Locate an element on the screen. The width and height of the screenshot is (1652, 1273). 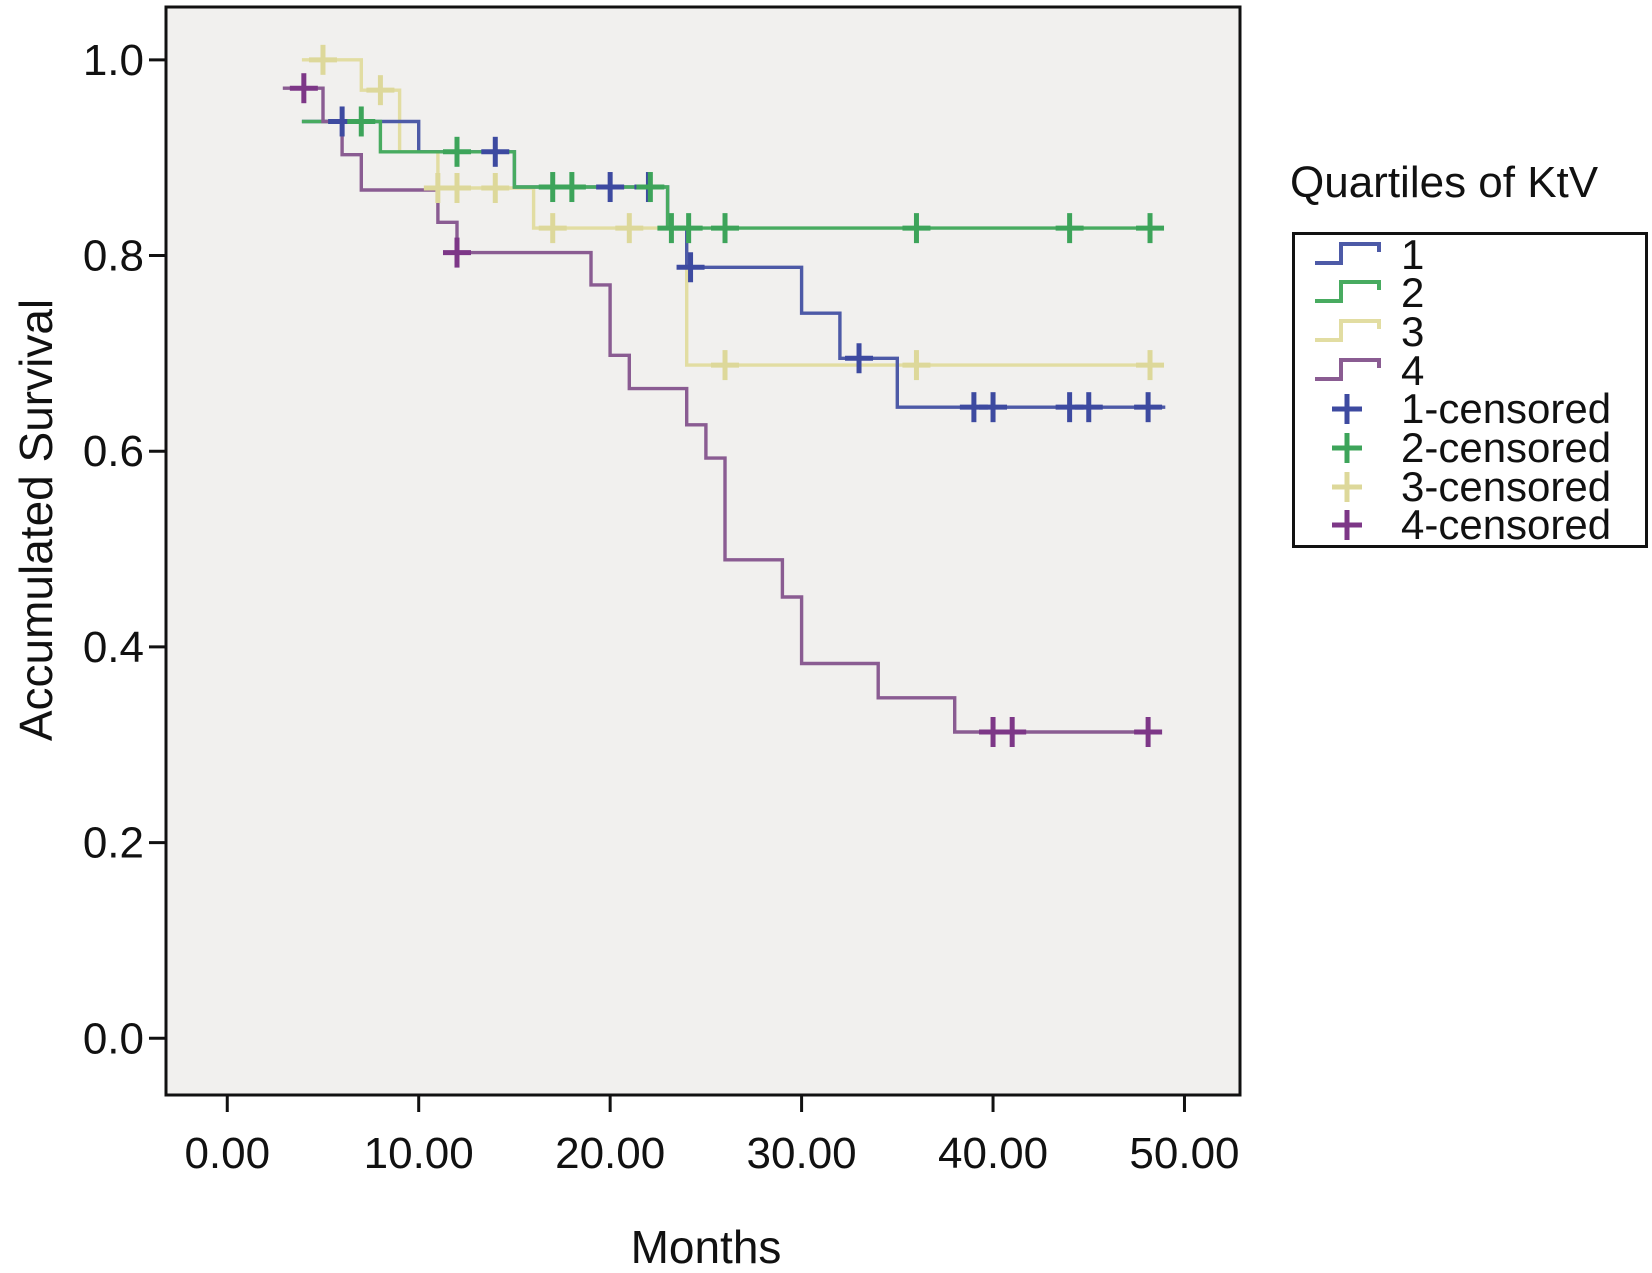
legend-item-2: 2 is located at coordinates (1470, 293).